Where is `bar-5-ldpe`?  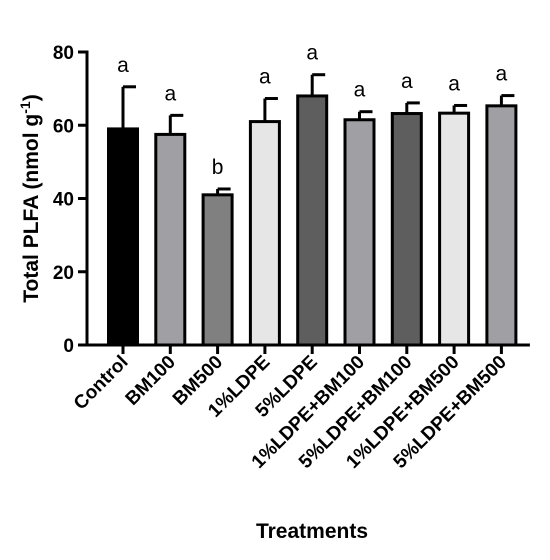 bar-5-ldpe is located at coordinates (312, 220).